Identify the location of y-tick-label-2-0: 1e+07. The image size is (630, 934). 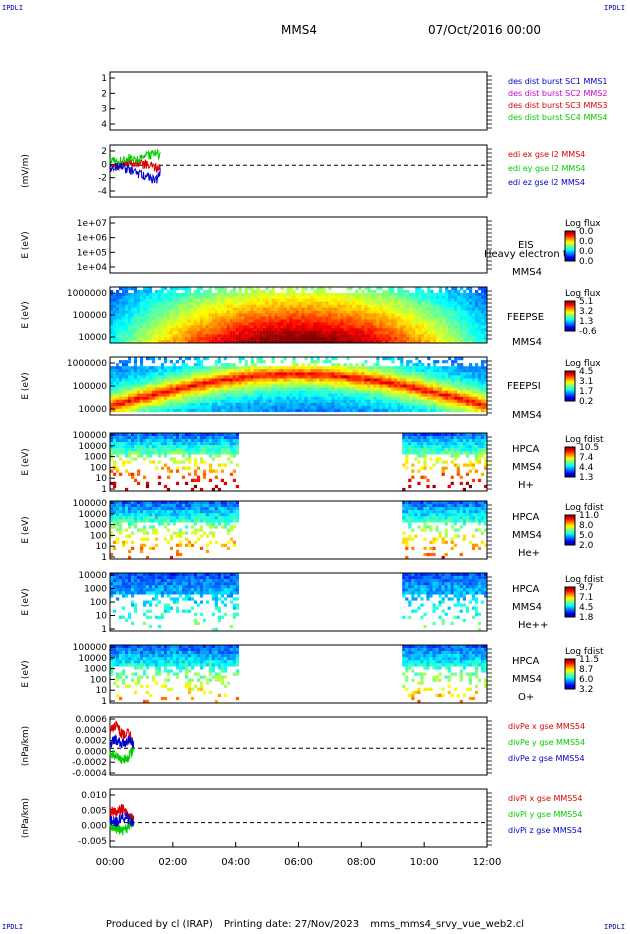
(92, 224).